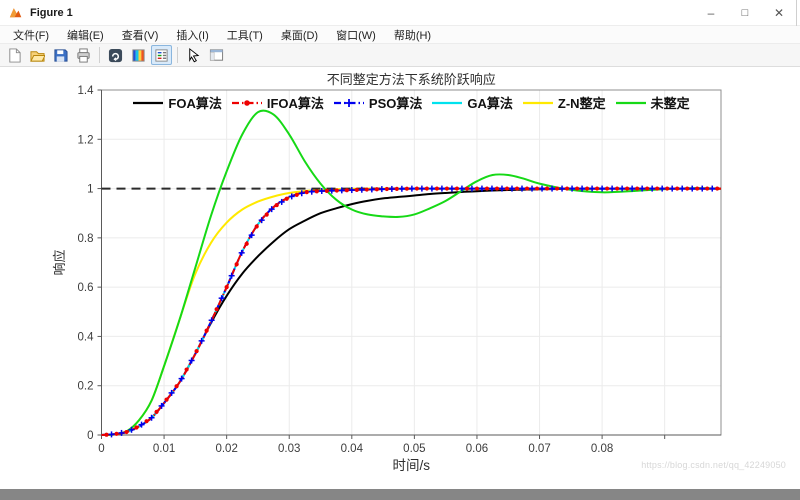 The width and height of the screenshot is (800, 500). What do you see at coordinates (86, 239) in the screenshot?
I see `y-tick-label: 0.8` at bounding box center [86, 239].